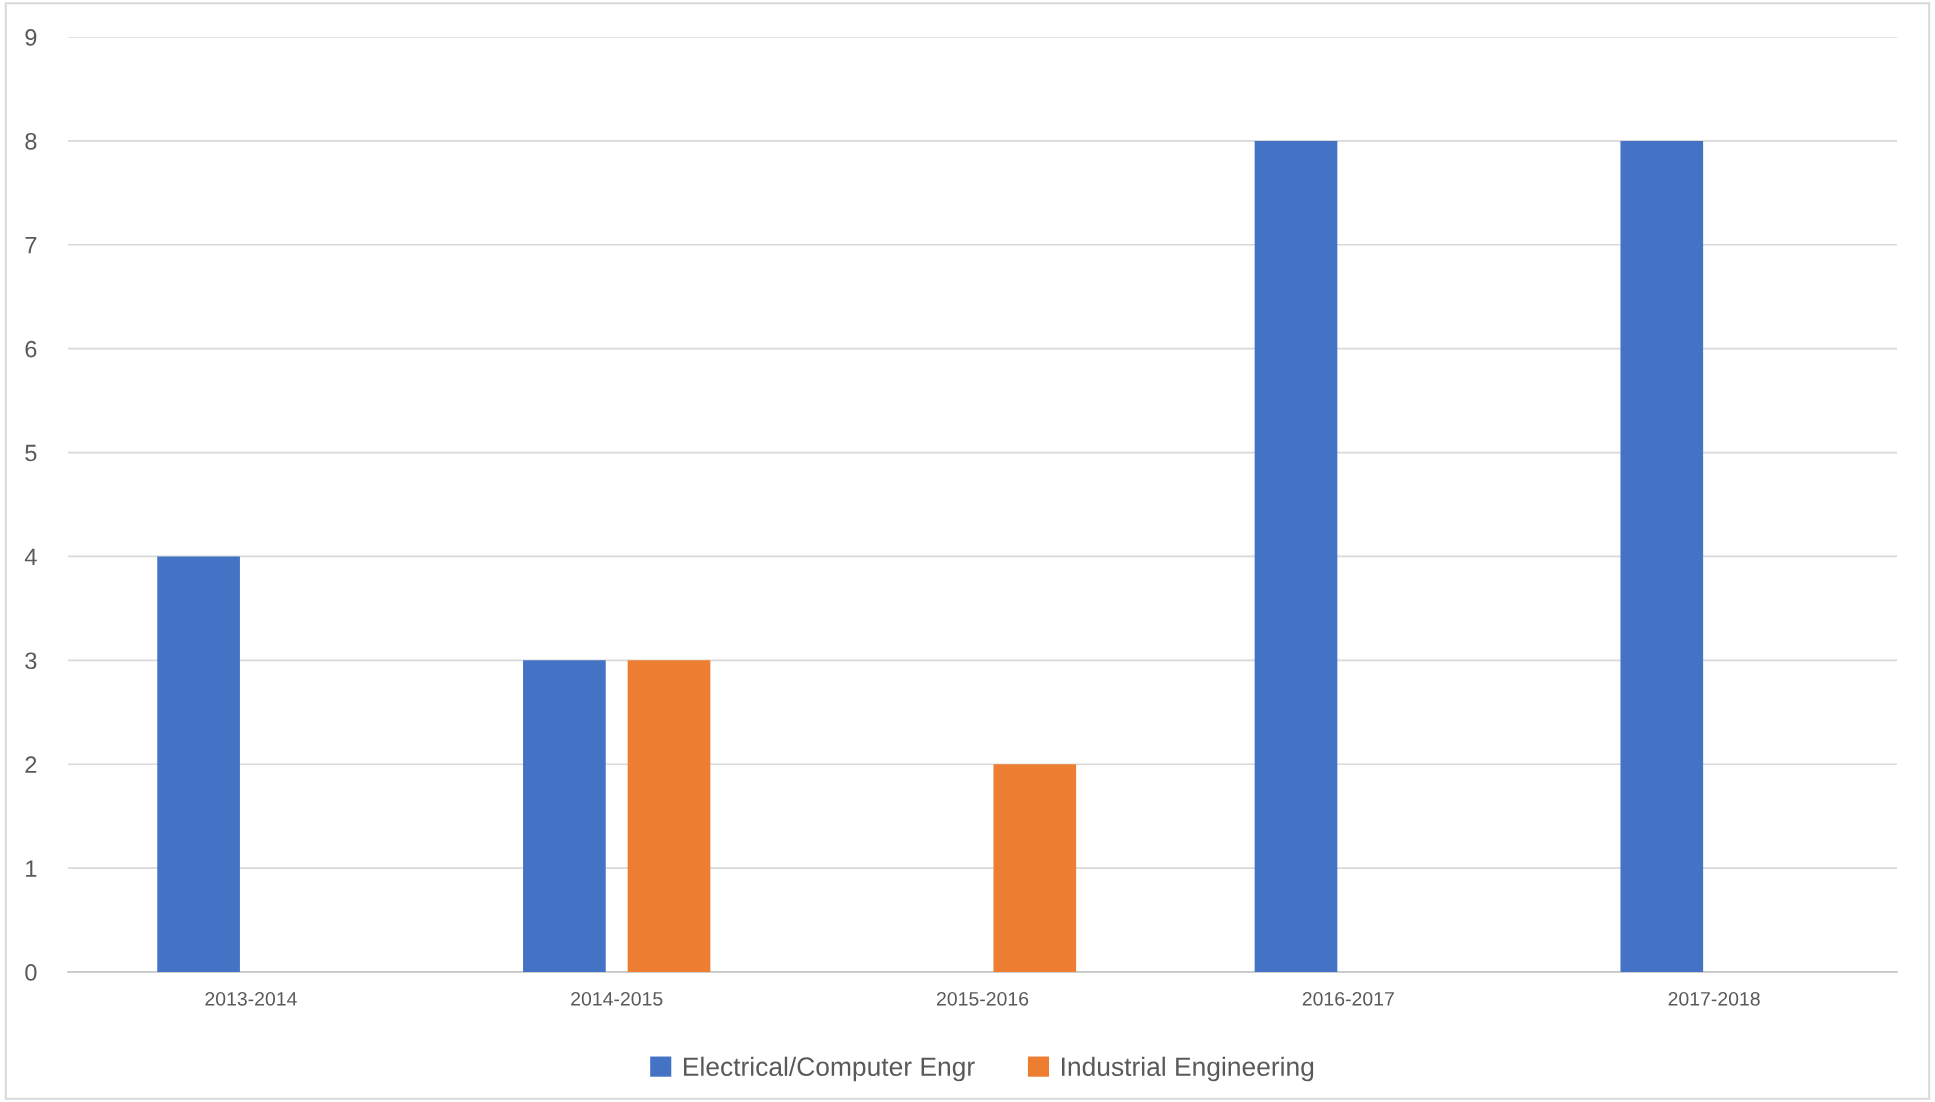  What do you see at coordinates (982, 998) in the screenshot?
I see `x-tick-label: 2015-2016` at bounding box center [982, 998].